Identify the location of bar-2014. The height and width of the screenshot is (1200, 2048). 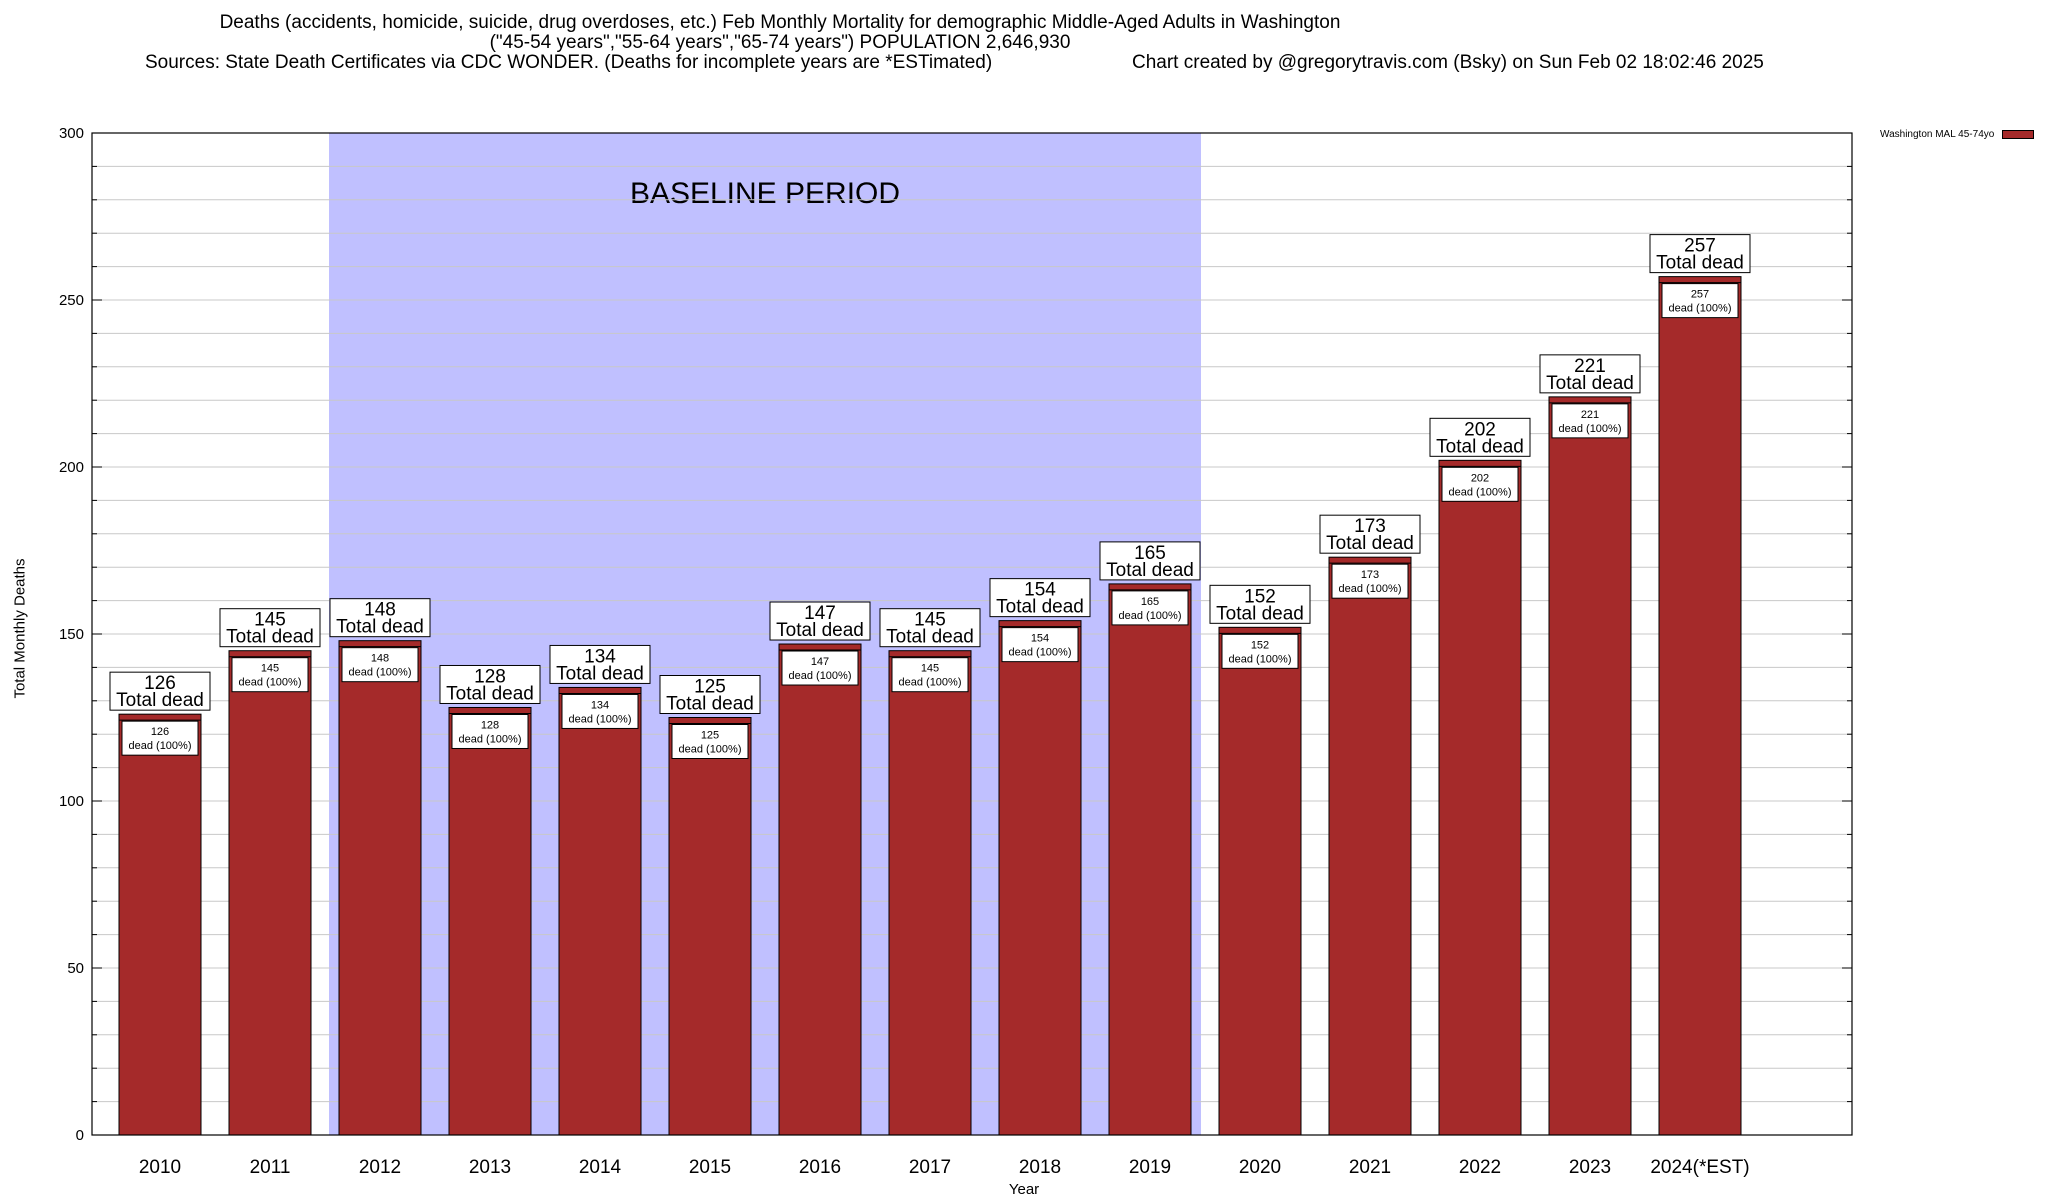
(600, 911).